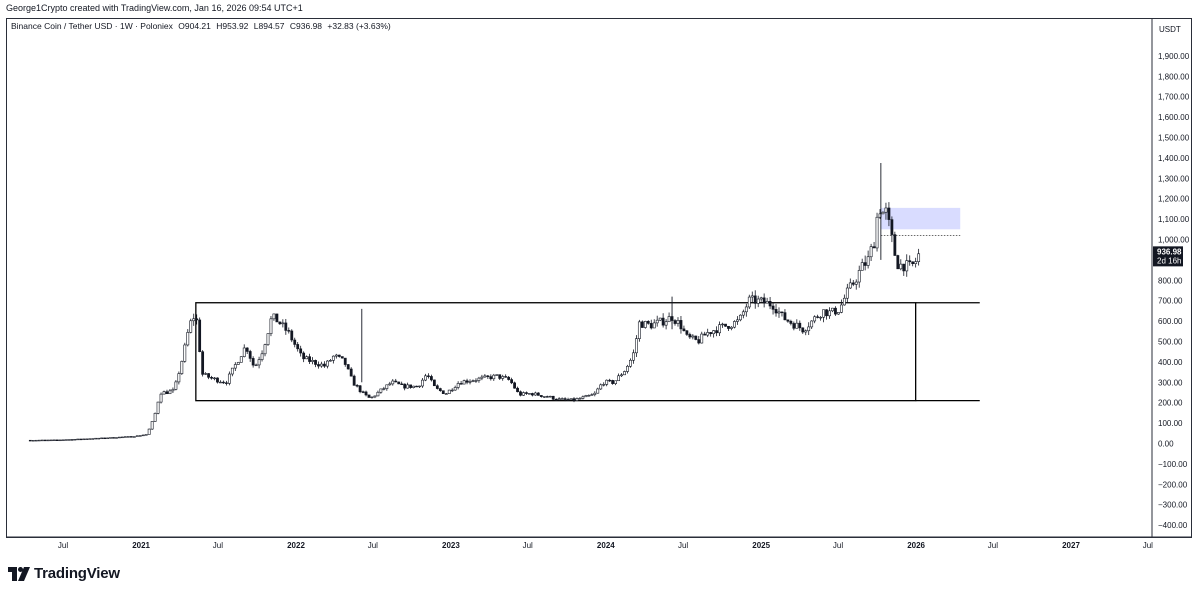  I want to click on brand-name: TradingView, so click(77, 573).